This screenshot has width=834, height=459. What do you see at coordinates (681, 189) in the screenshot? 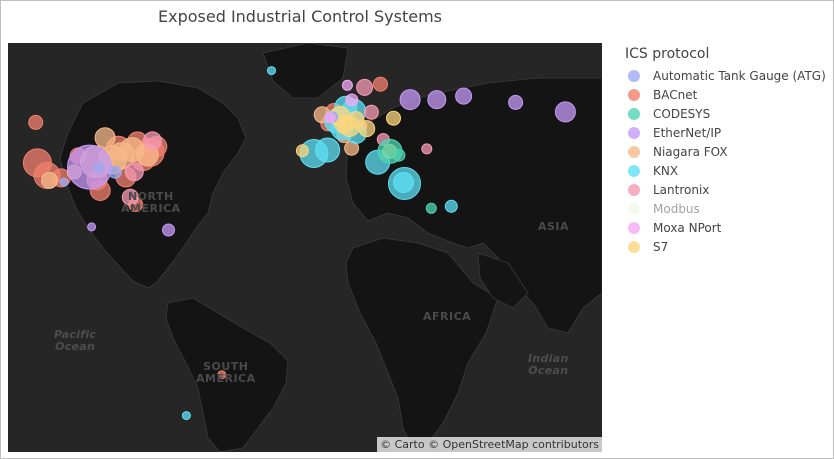
I see `legend-label: Lantronix` at bounding box center [681, 189].